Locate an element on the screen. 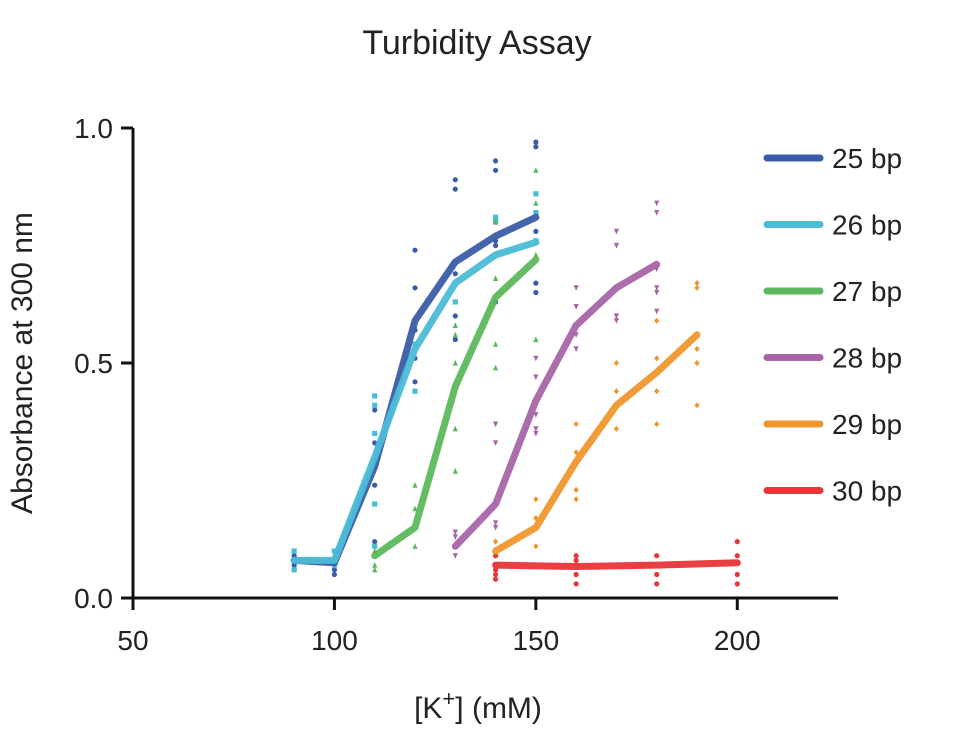  legend-label: 29 bp is located at coordinates (867, 424).